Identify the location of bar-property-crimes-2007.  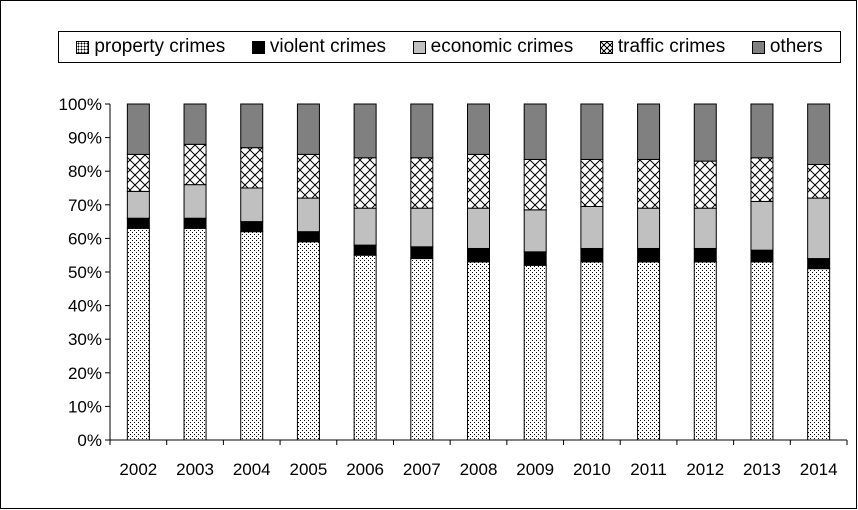
(422, 349).